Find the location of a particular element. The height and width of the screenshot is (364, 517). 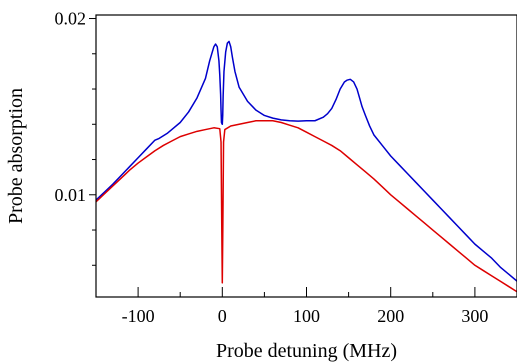

x-tick-label: 300 is located at coordinates (474, 316).